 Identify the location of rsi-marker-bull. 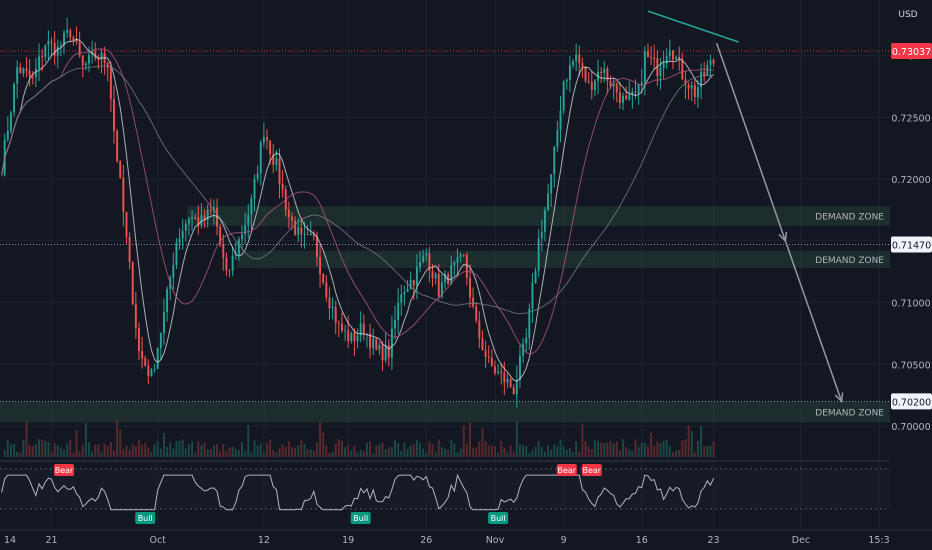
(498, 518).